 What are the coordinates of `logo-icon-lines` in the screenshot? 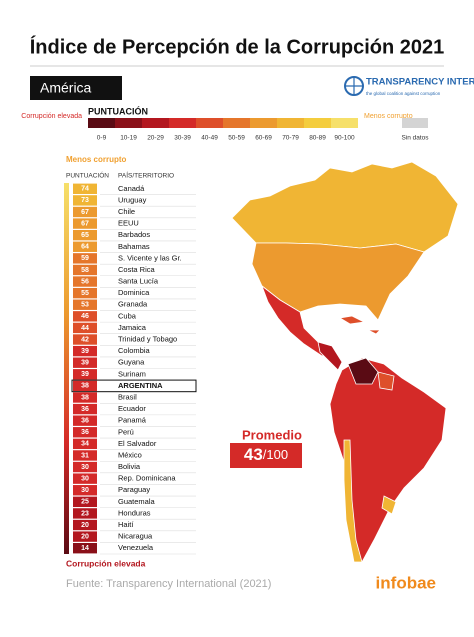 It's located at (354, 86).